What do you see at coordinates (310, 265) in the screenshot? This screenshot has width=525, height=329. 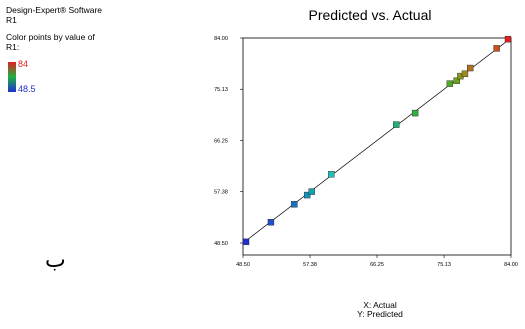 I see `x-tick-label: 57.38` at bounding box center [310, 265].